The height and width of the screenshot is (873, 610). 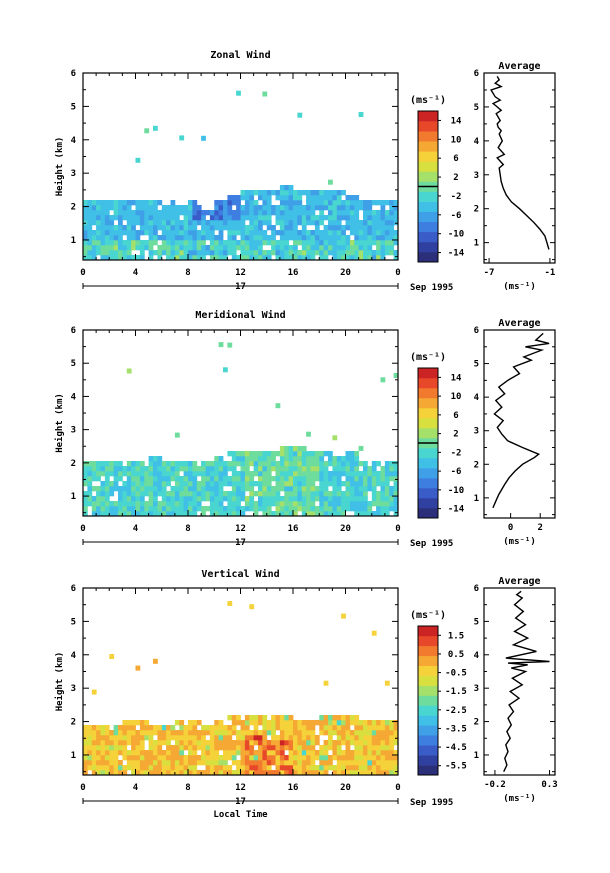 What do you see at coordinates (476, 210) in the screenshot?
I see `profile-y-tick-label: 2` at bounding box center [476, 210].